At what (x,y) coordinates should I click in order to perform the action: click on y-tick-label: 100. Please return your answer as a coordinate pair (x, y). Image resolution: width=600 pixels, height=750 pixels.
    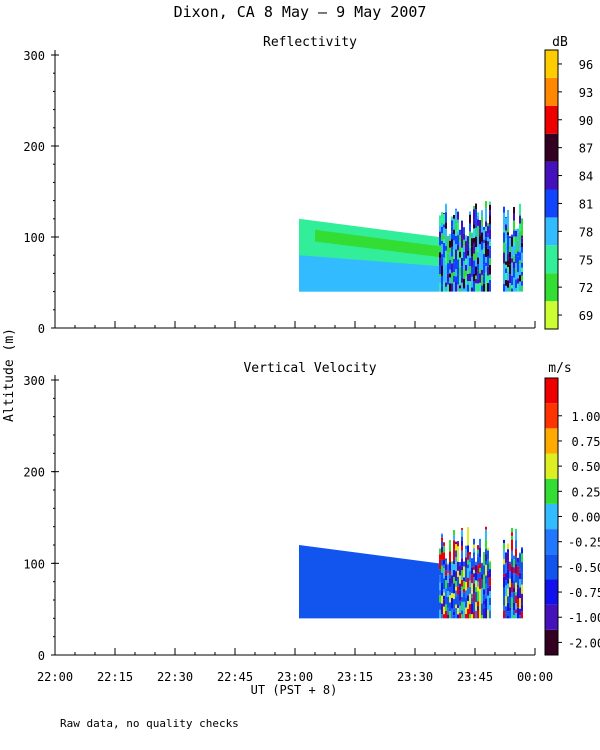
    Looking at the image, I should click on (34, 238).